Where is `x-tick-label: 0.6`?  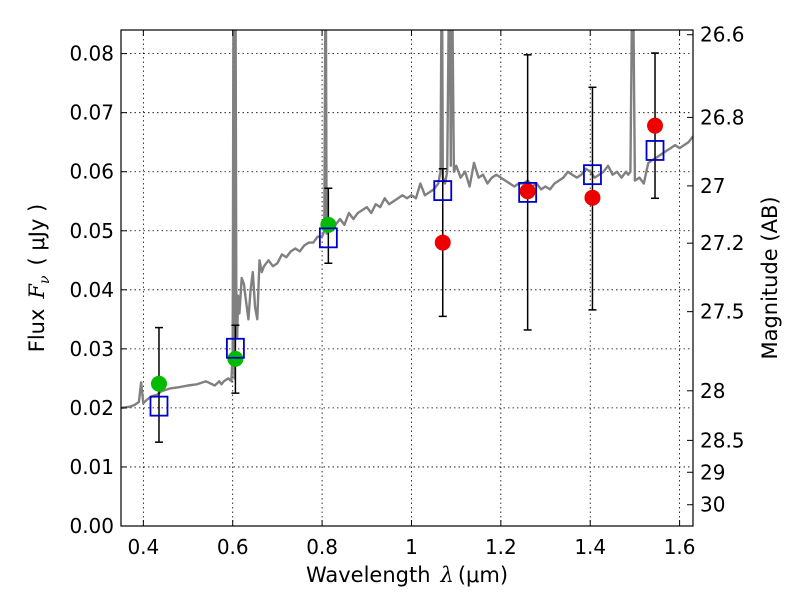 x-tick-label: 0.6 is located at coordinates (233, 547).